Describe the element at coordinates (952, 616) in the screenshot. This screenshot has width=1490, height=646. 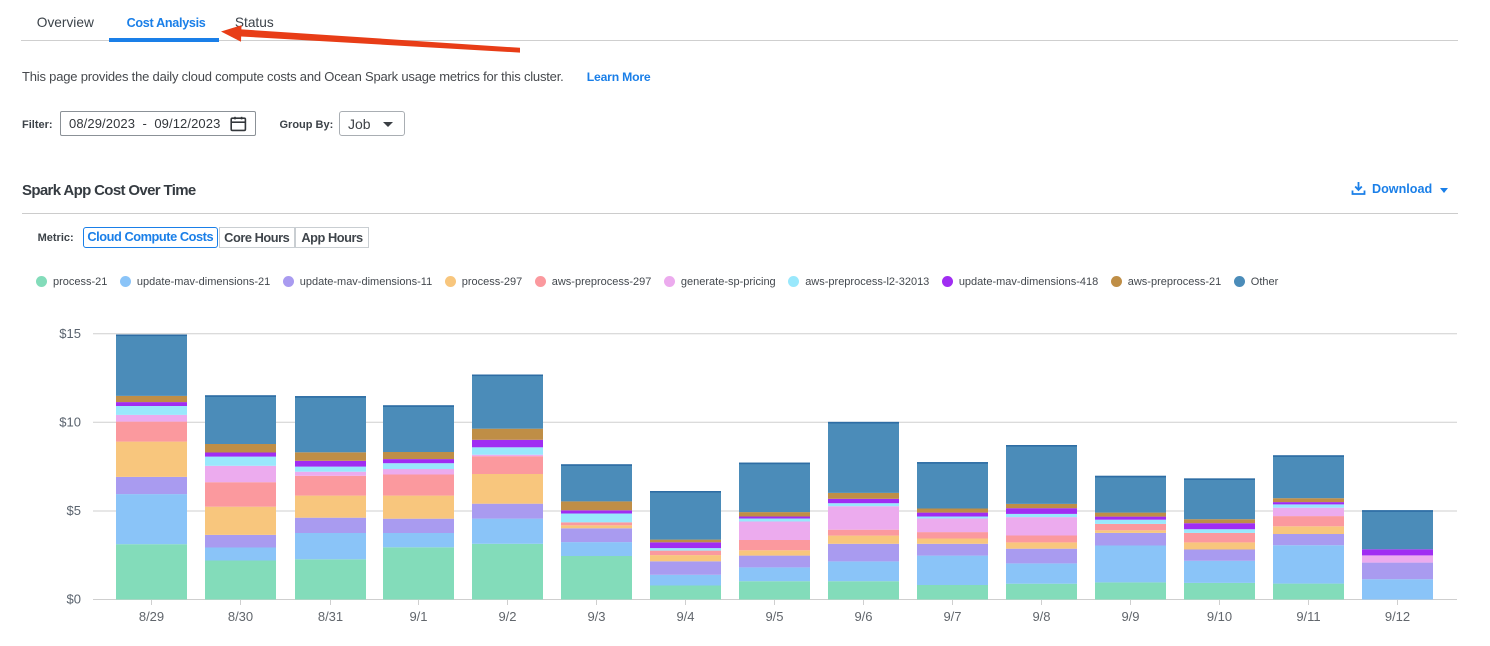
I see `svg-text: 9/7` at that location.